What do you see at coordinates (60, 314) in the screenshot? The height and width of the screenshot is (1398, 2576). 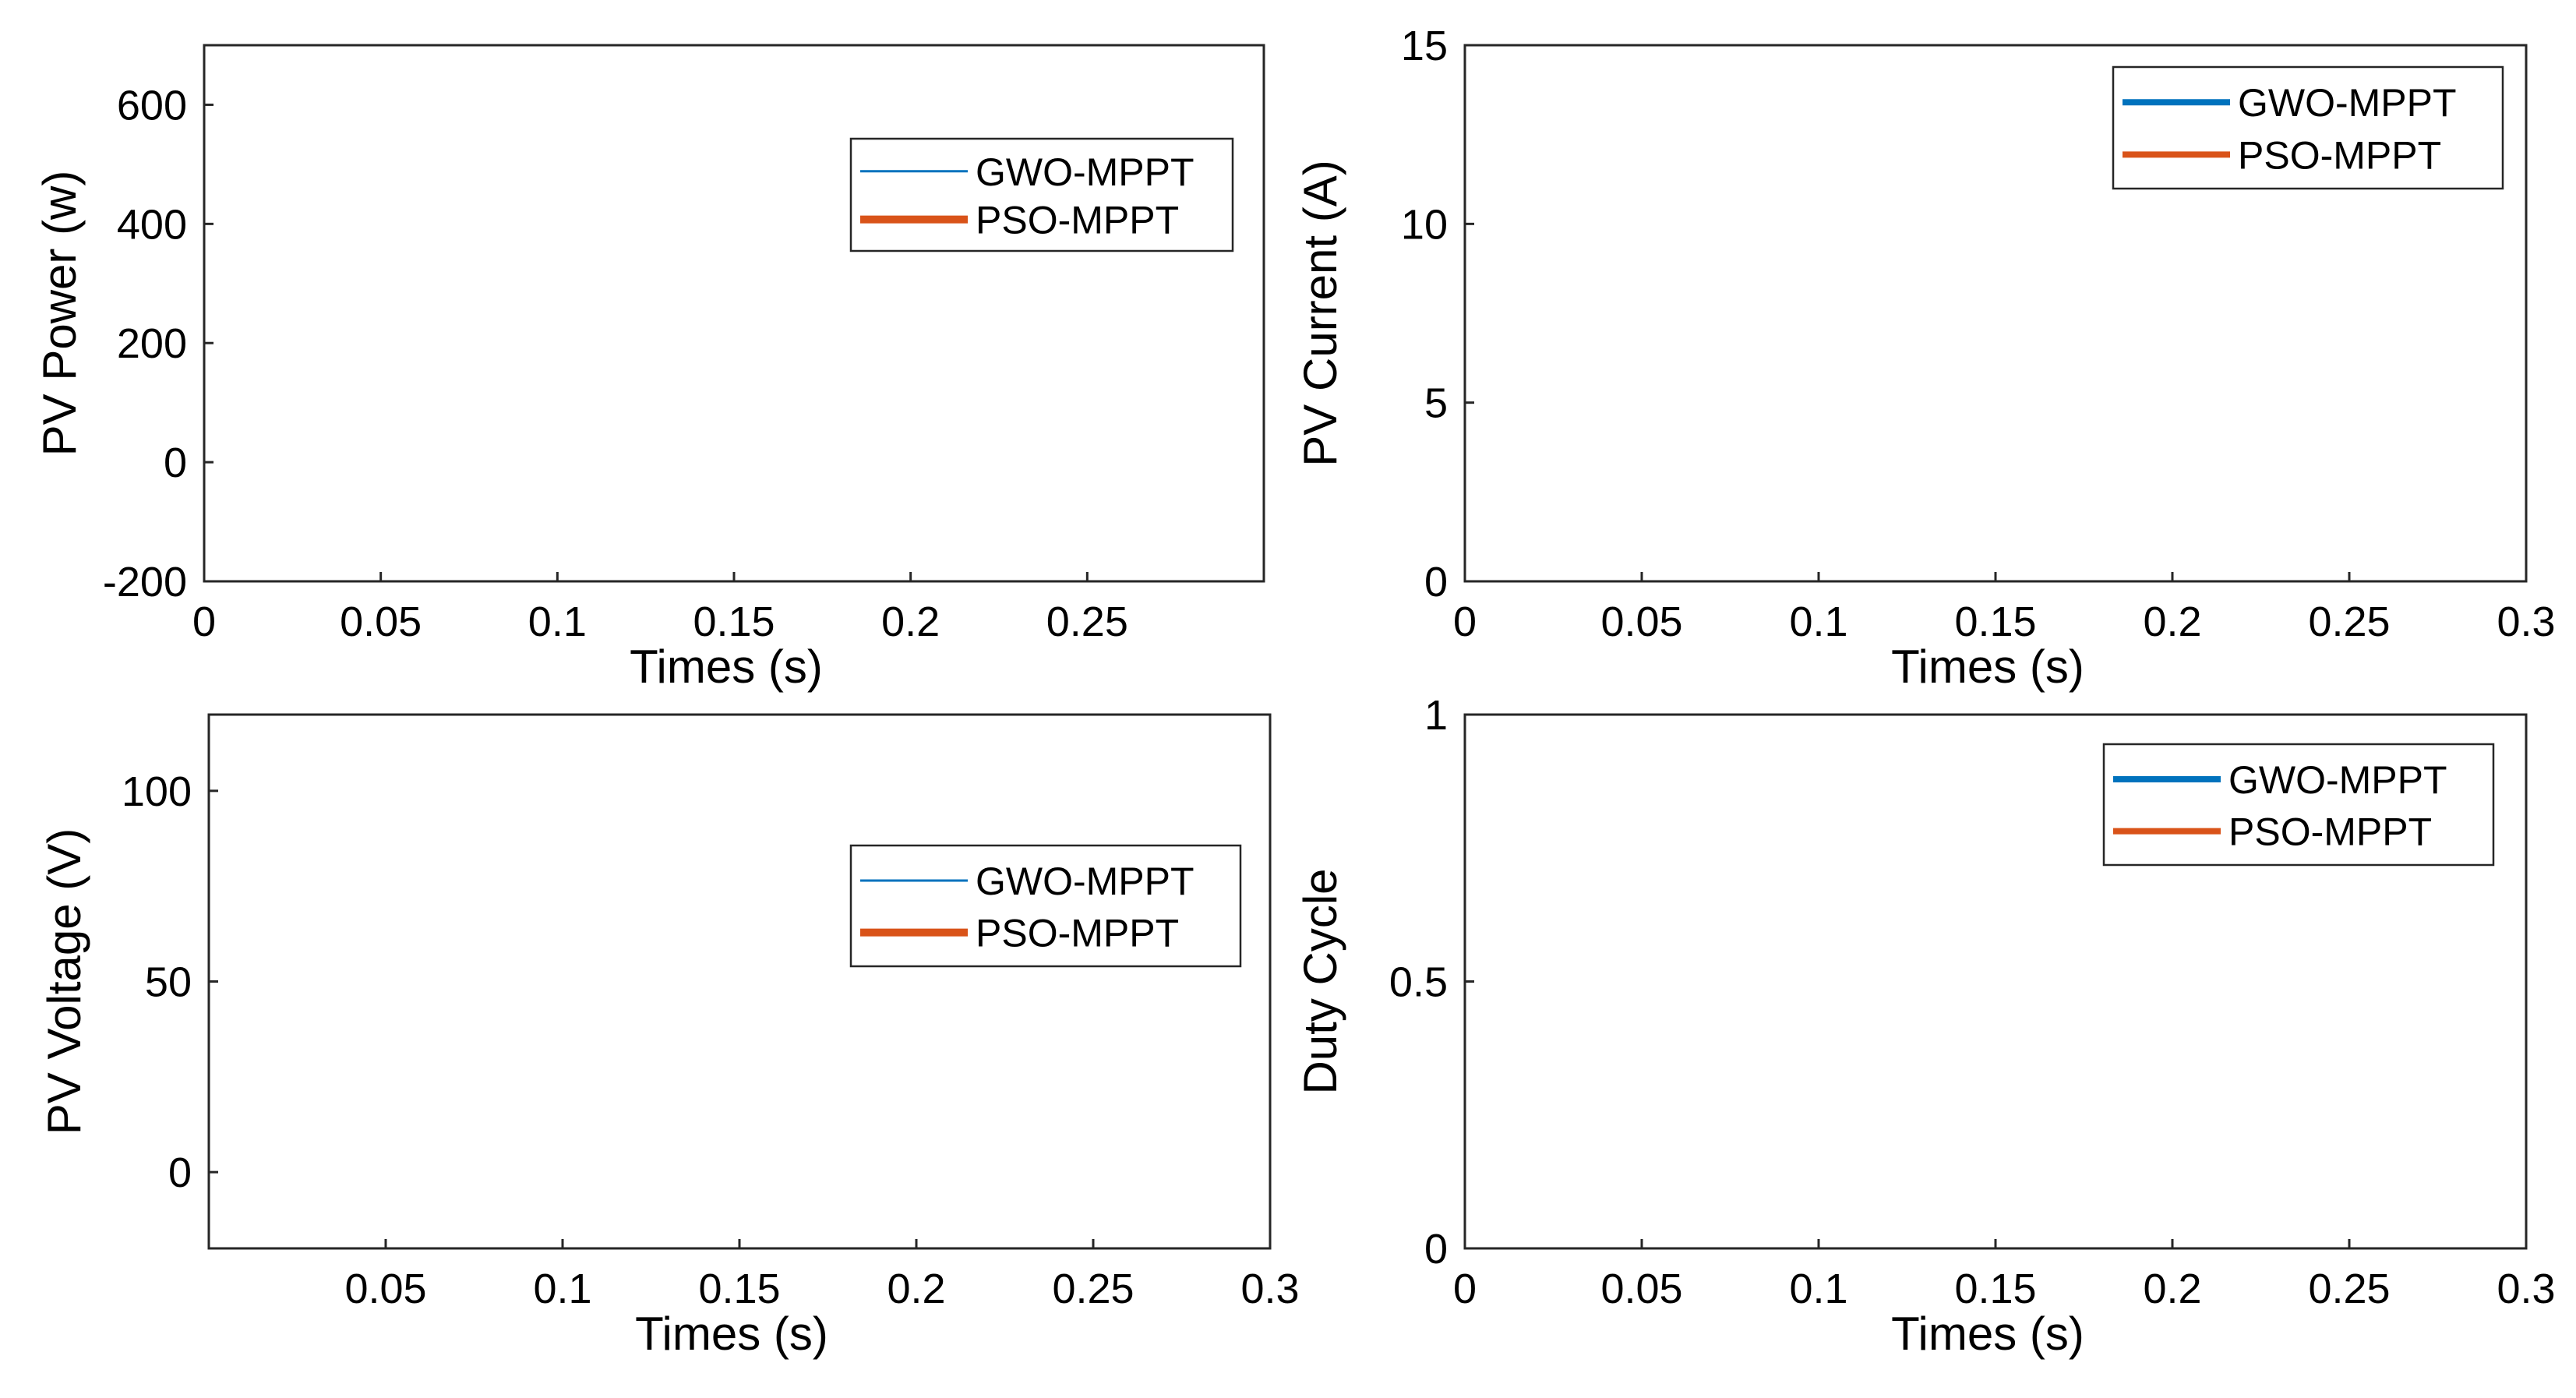 I see `y-axis-label: PV Power (w)` at bounding box center [60, 314].